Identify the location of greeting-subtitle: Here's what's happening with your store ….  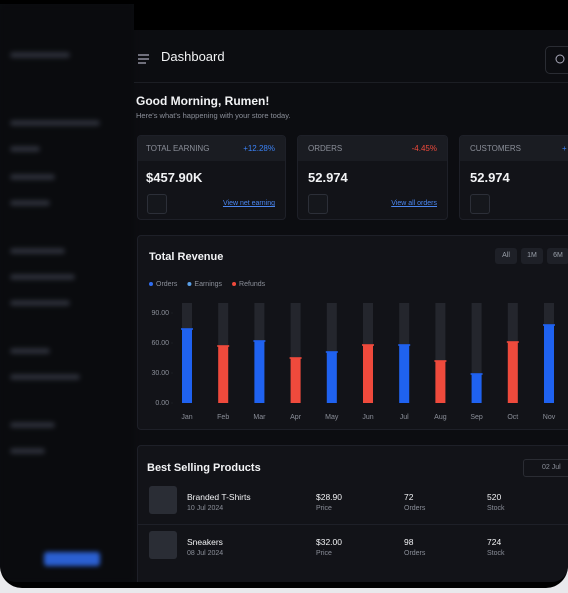
(213, 115).